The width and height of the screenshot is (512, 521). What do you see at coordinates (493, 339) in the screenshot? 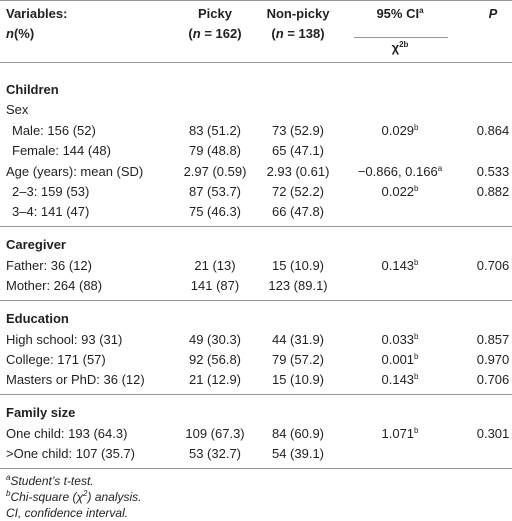
I see `cell: 0.857` at bounding box center [493, 339].